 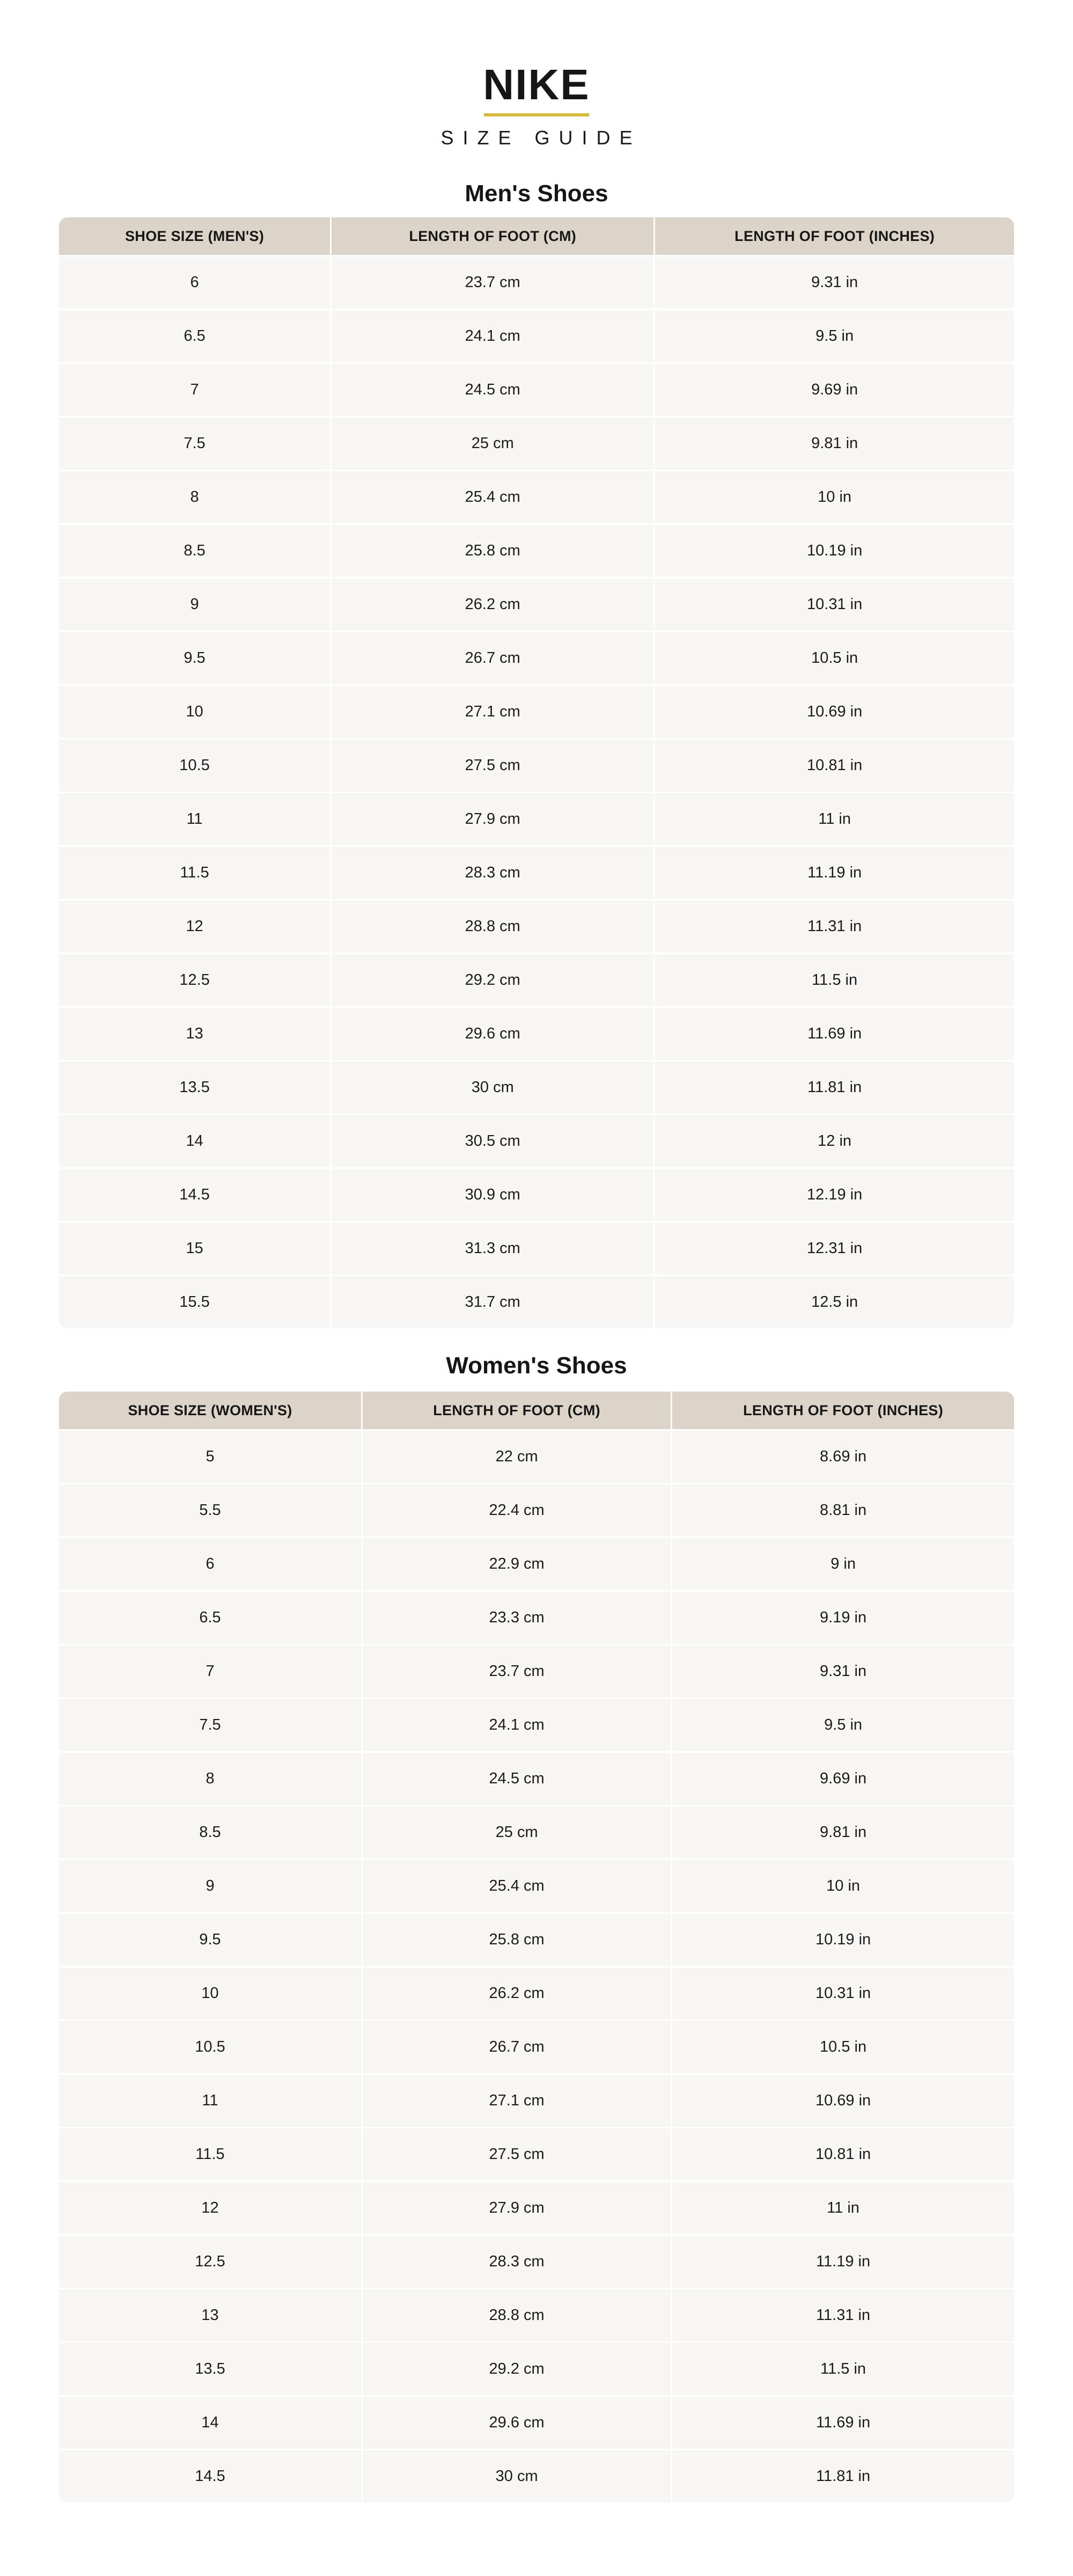 I want to click on foot-length-inches-cell: 10 in, so click(x=843, y=1886).